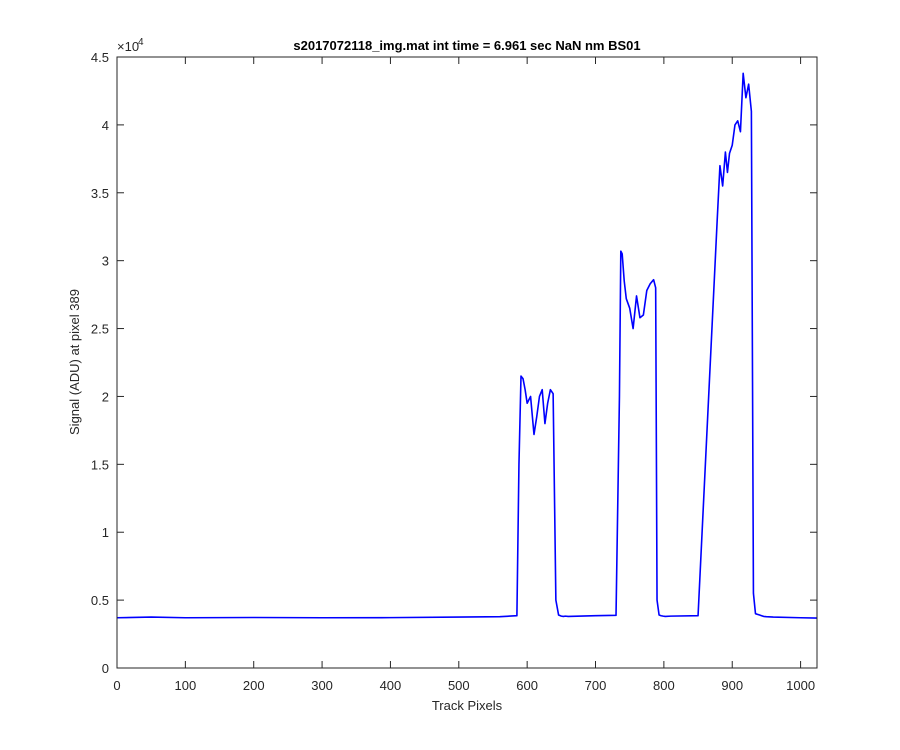 The height and width of the screenshot is (750, 900). What do you see at coordinates (100, 329) in the screenshot?
I see `y-tick-label: 2.5` at bounding box center [100, 329].